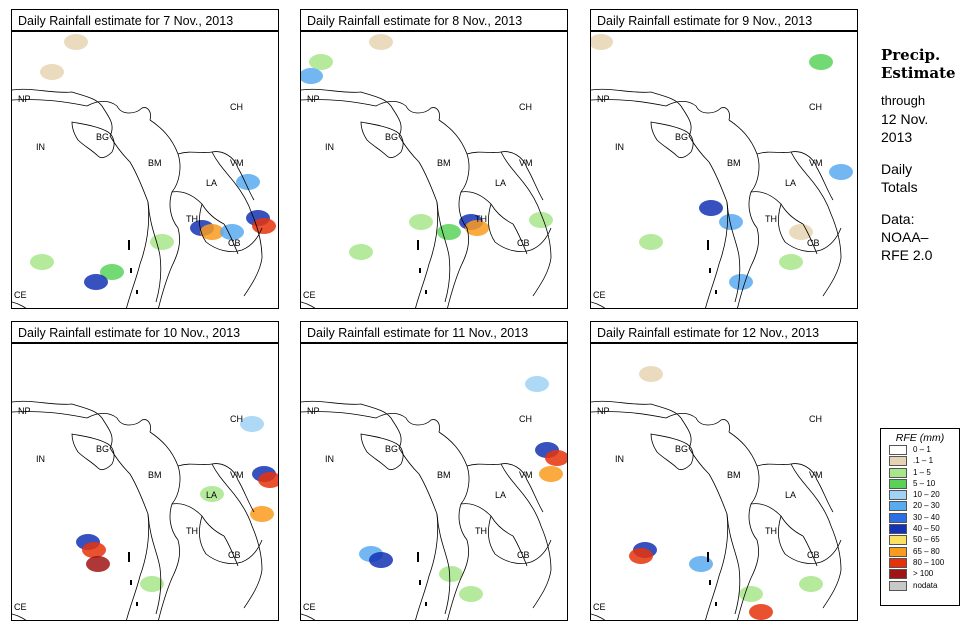 The height and width of the screenshot is (639, 967). I want to click on legend-label: 80 – 100, so click(929, 562).